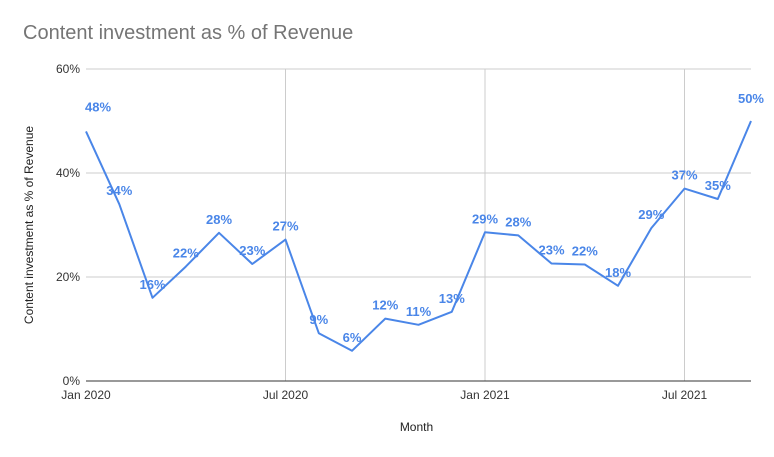 This screenshot has width=774, height=457. What do you see at coordinates (416, 427) in the screenshot?
I see `x-axis-title: Month` at bounding box center [416, 427].